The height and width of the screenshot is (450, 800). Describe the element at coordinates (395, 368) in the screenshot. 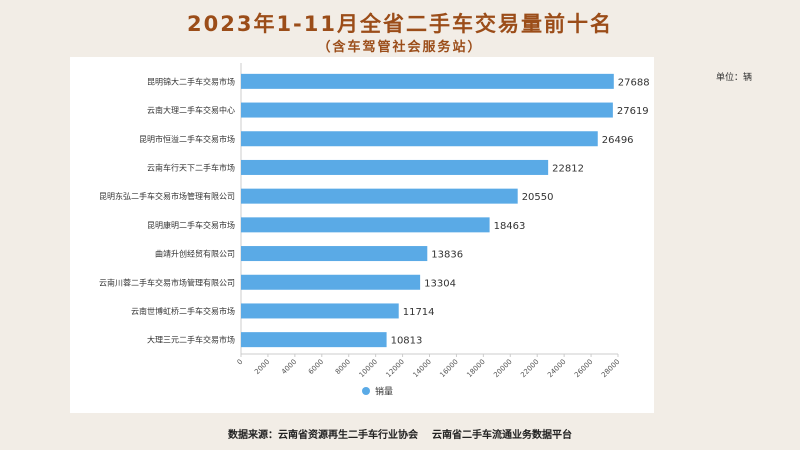

I see `x-tick-label: 12000` at that location.